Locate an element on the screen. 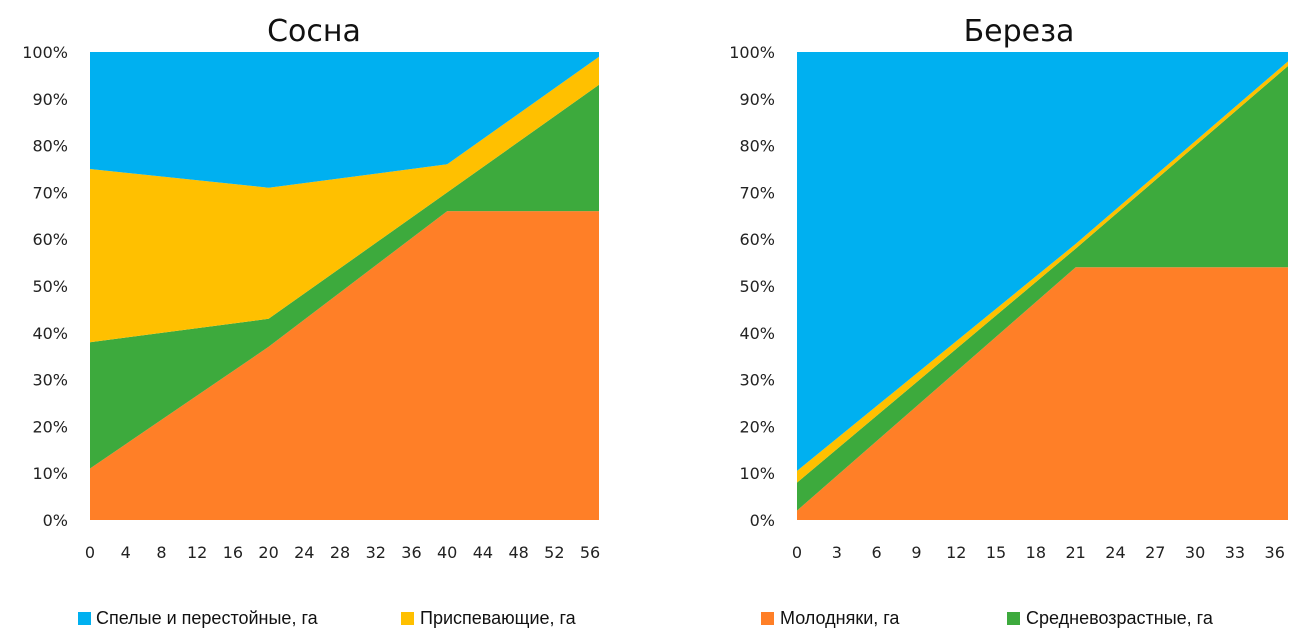 The width and height of the screenshot is (1298, 632). x-tick-label: 33 is located at coordinates (1235, 552).